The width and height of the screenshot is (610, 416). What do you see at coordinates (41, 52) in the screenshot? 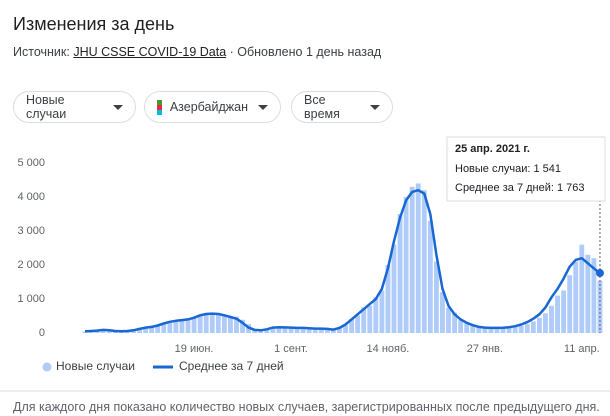
I see `source-label: Источник:` at bounding box center [41, 52].